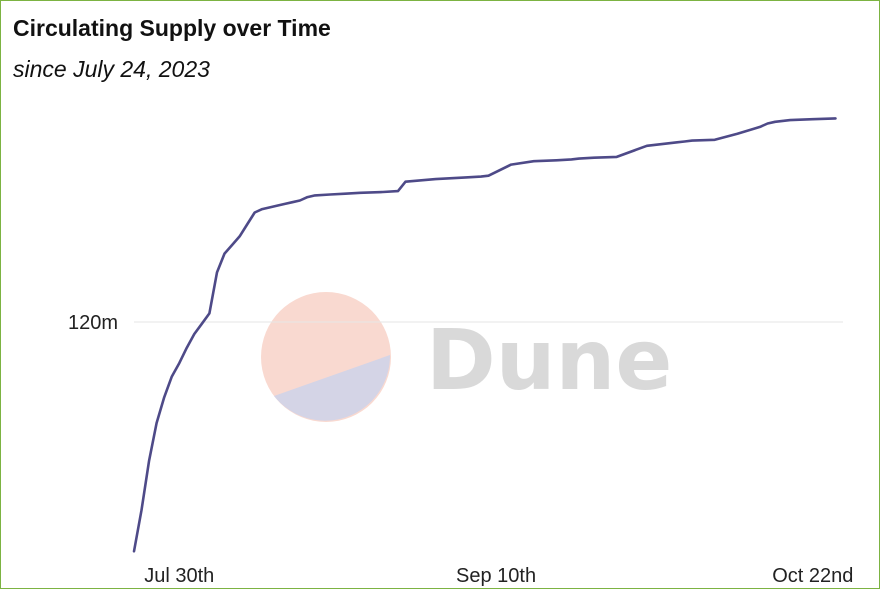  I want to click on y-tick-label: 120m, so click(93, 323).